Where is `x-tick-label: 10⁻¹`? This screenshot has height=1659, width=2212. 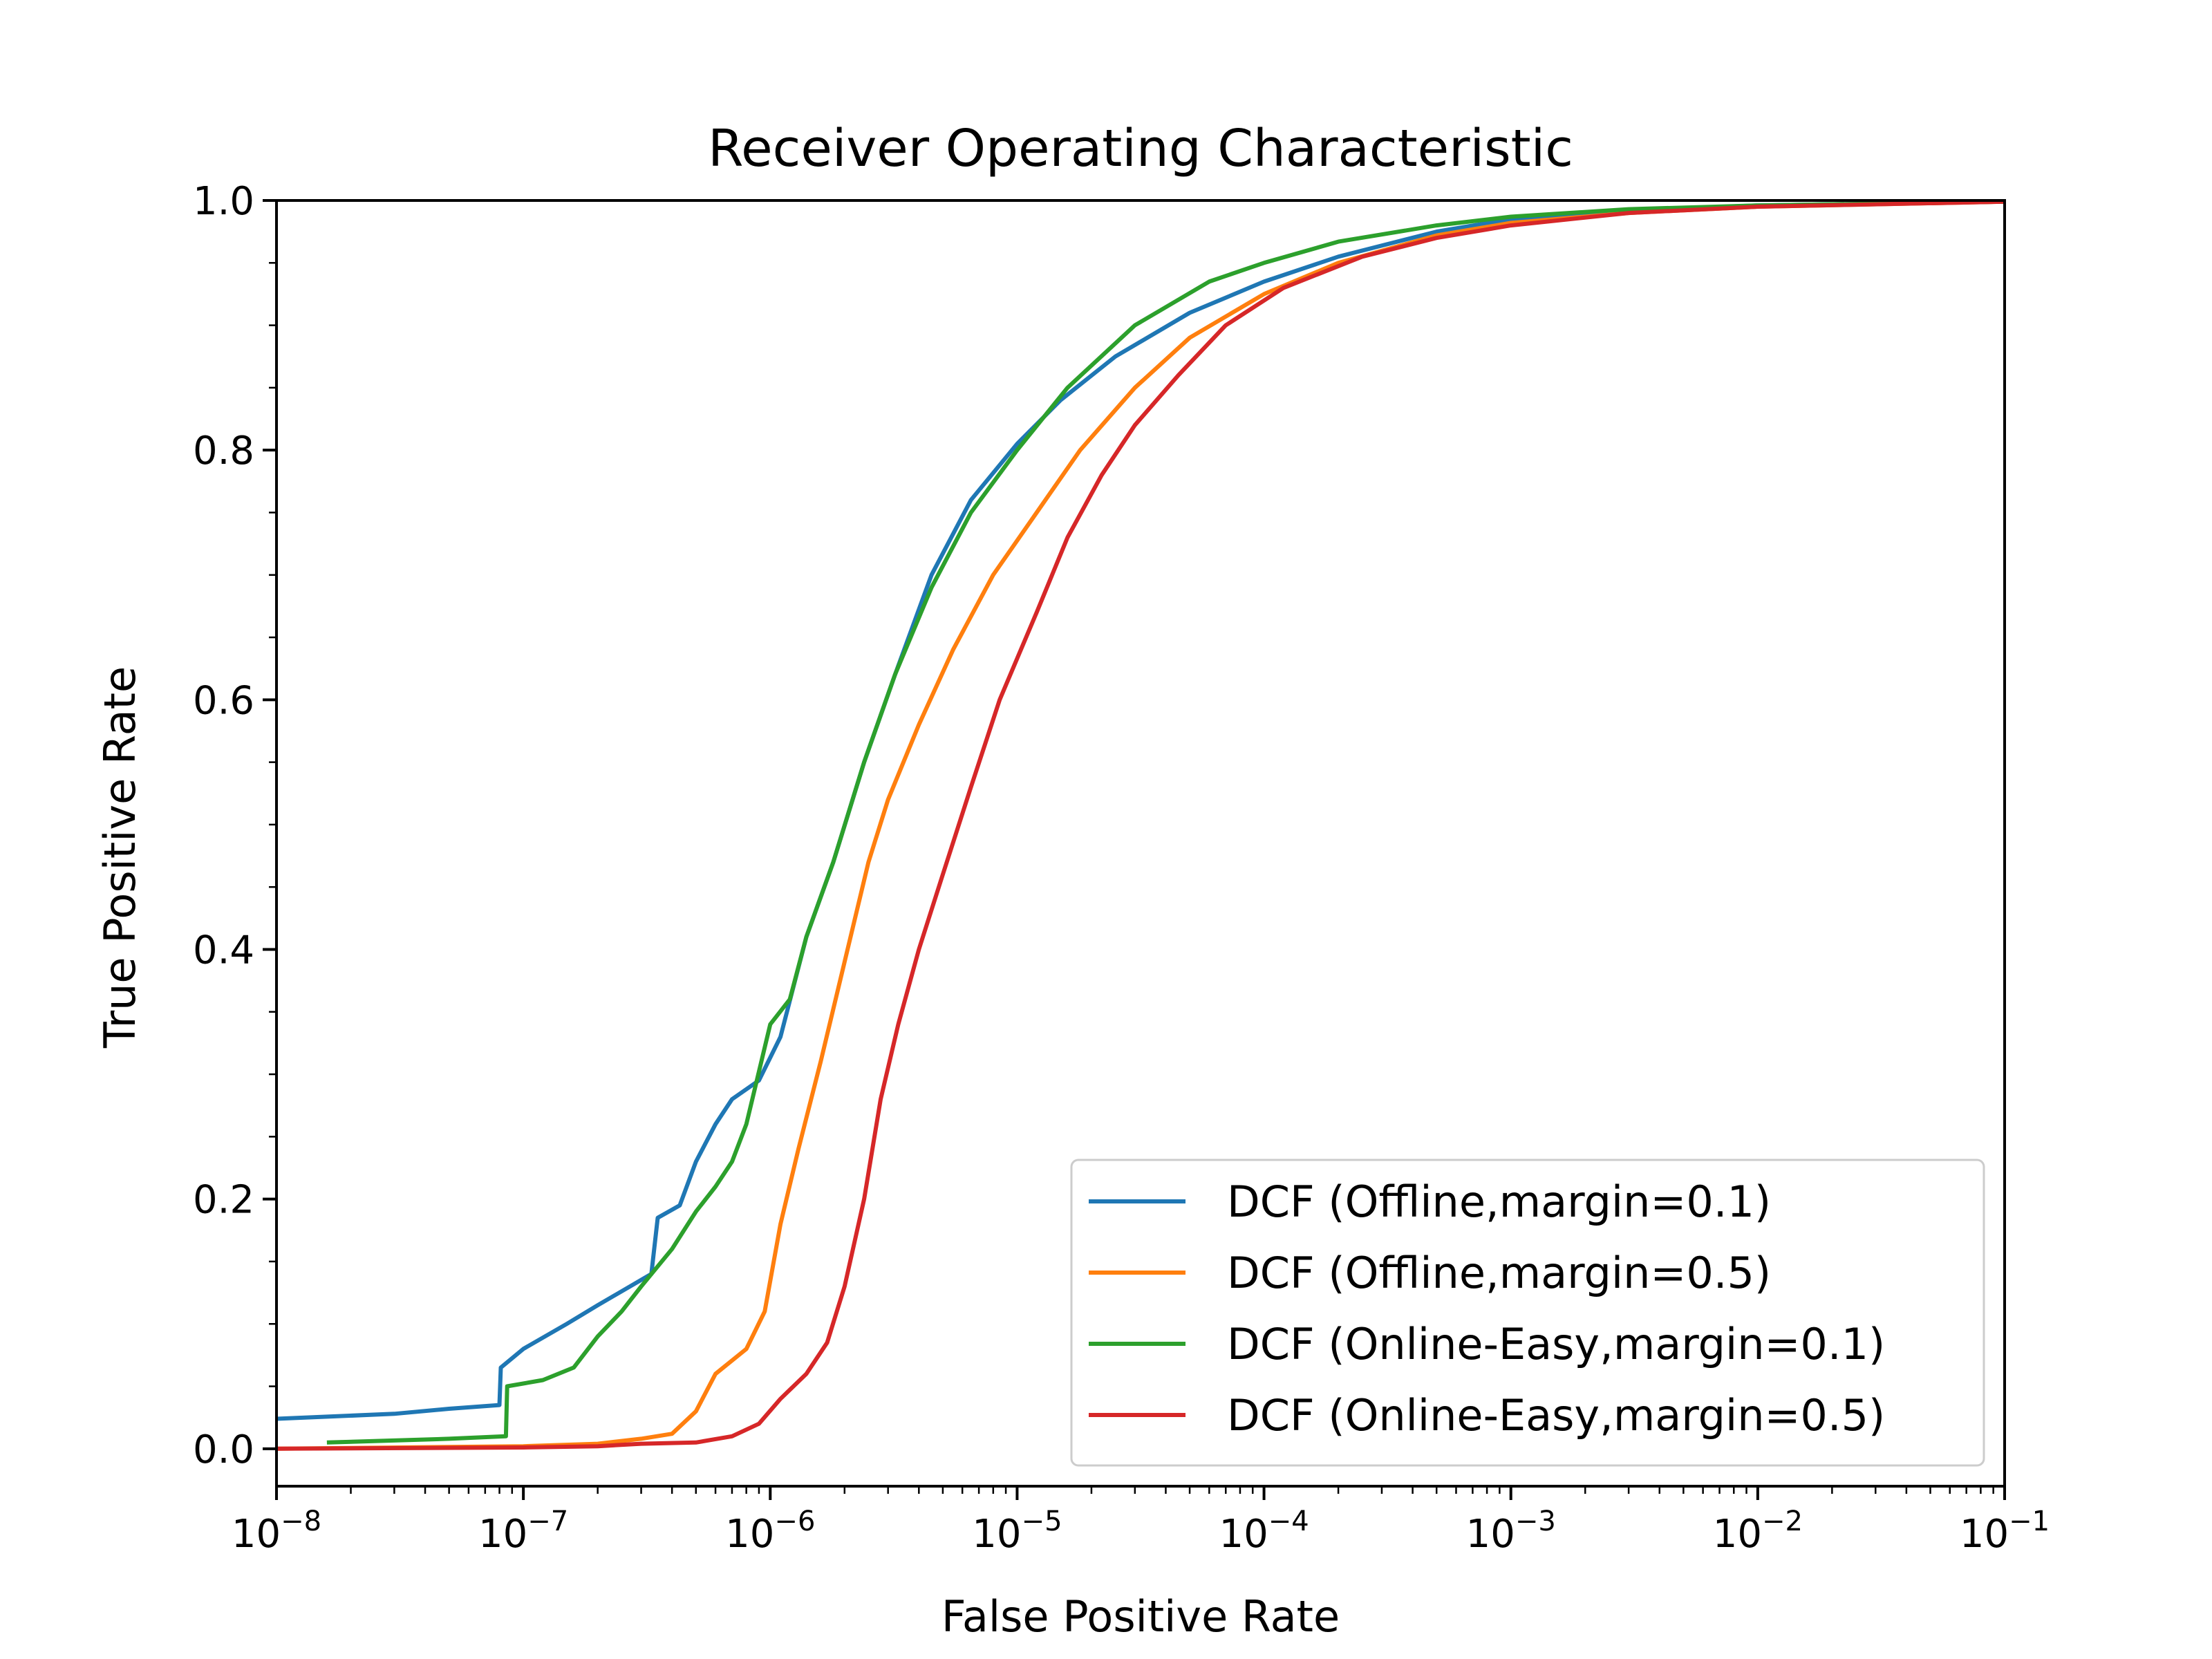
x-tick-label: 10⁻¹ is located at coordinates (2005, 1531).